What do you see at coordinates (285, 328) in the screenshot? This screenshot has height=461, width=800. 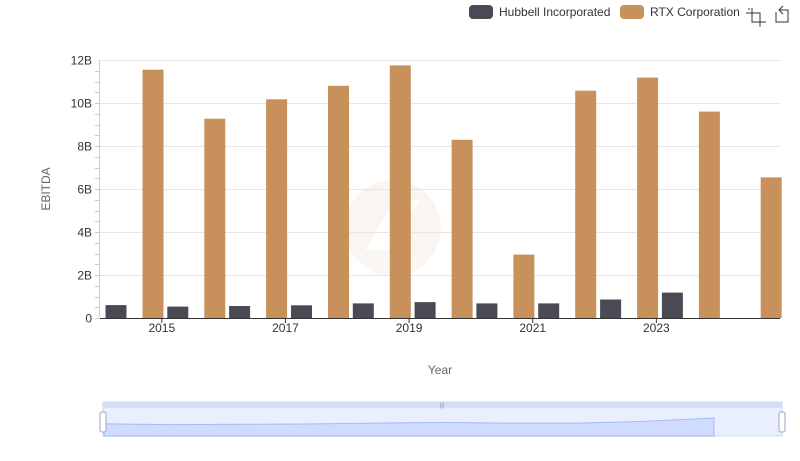 I see `x-tick-label: 2017` at bounding box center [285, 328].